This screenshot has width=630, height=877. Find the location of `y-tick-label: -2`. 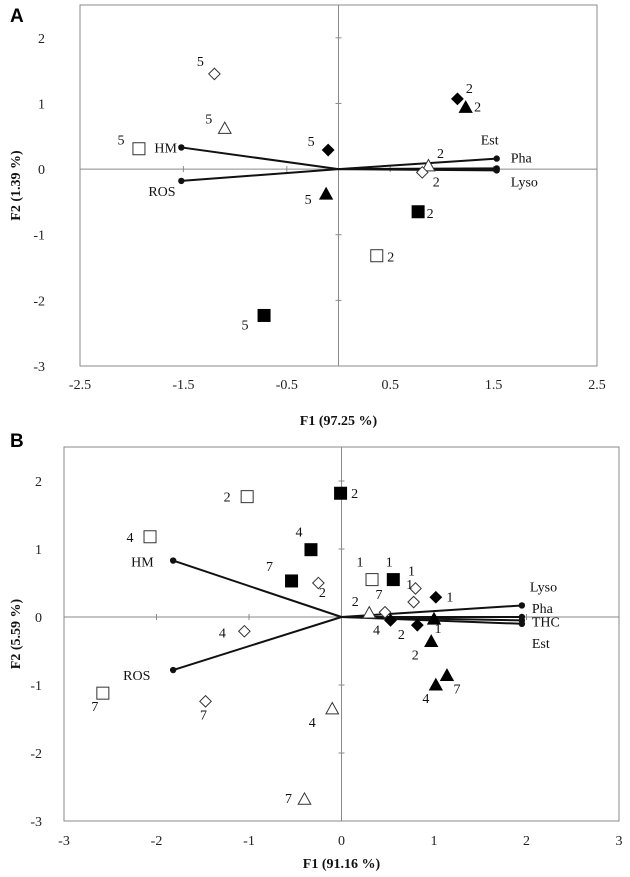

y-tick-label: -2 is located at coordinates (39, 301).